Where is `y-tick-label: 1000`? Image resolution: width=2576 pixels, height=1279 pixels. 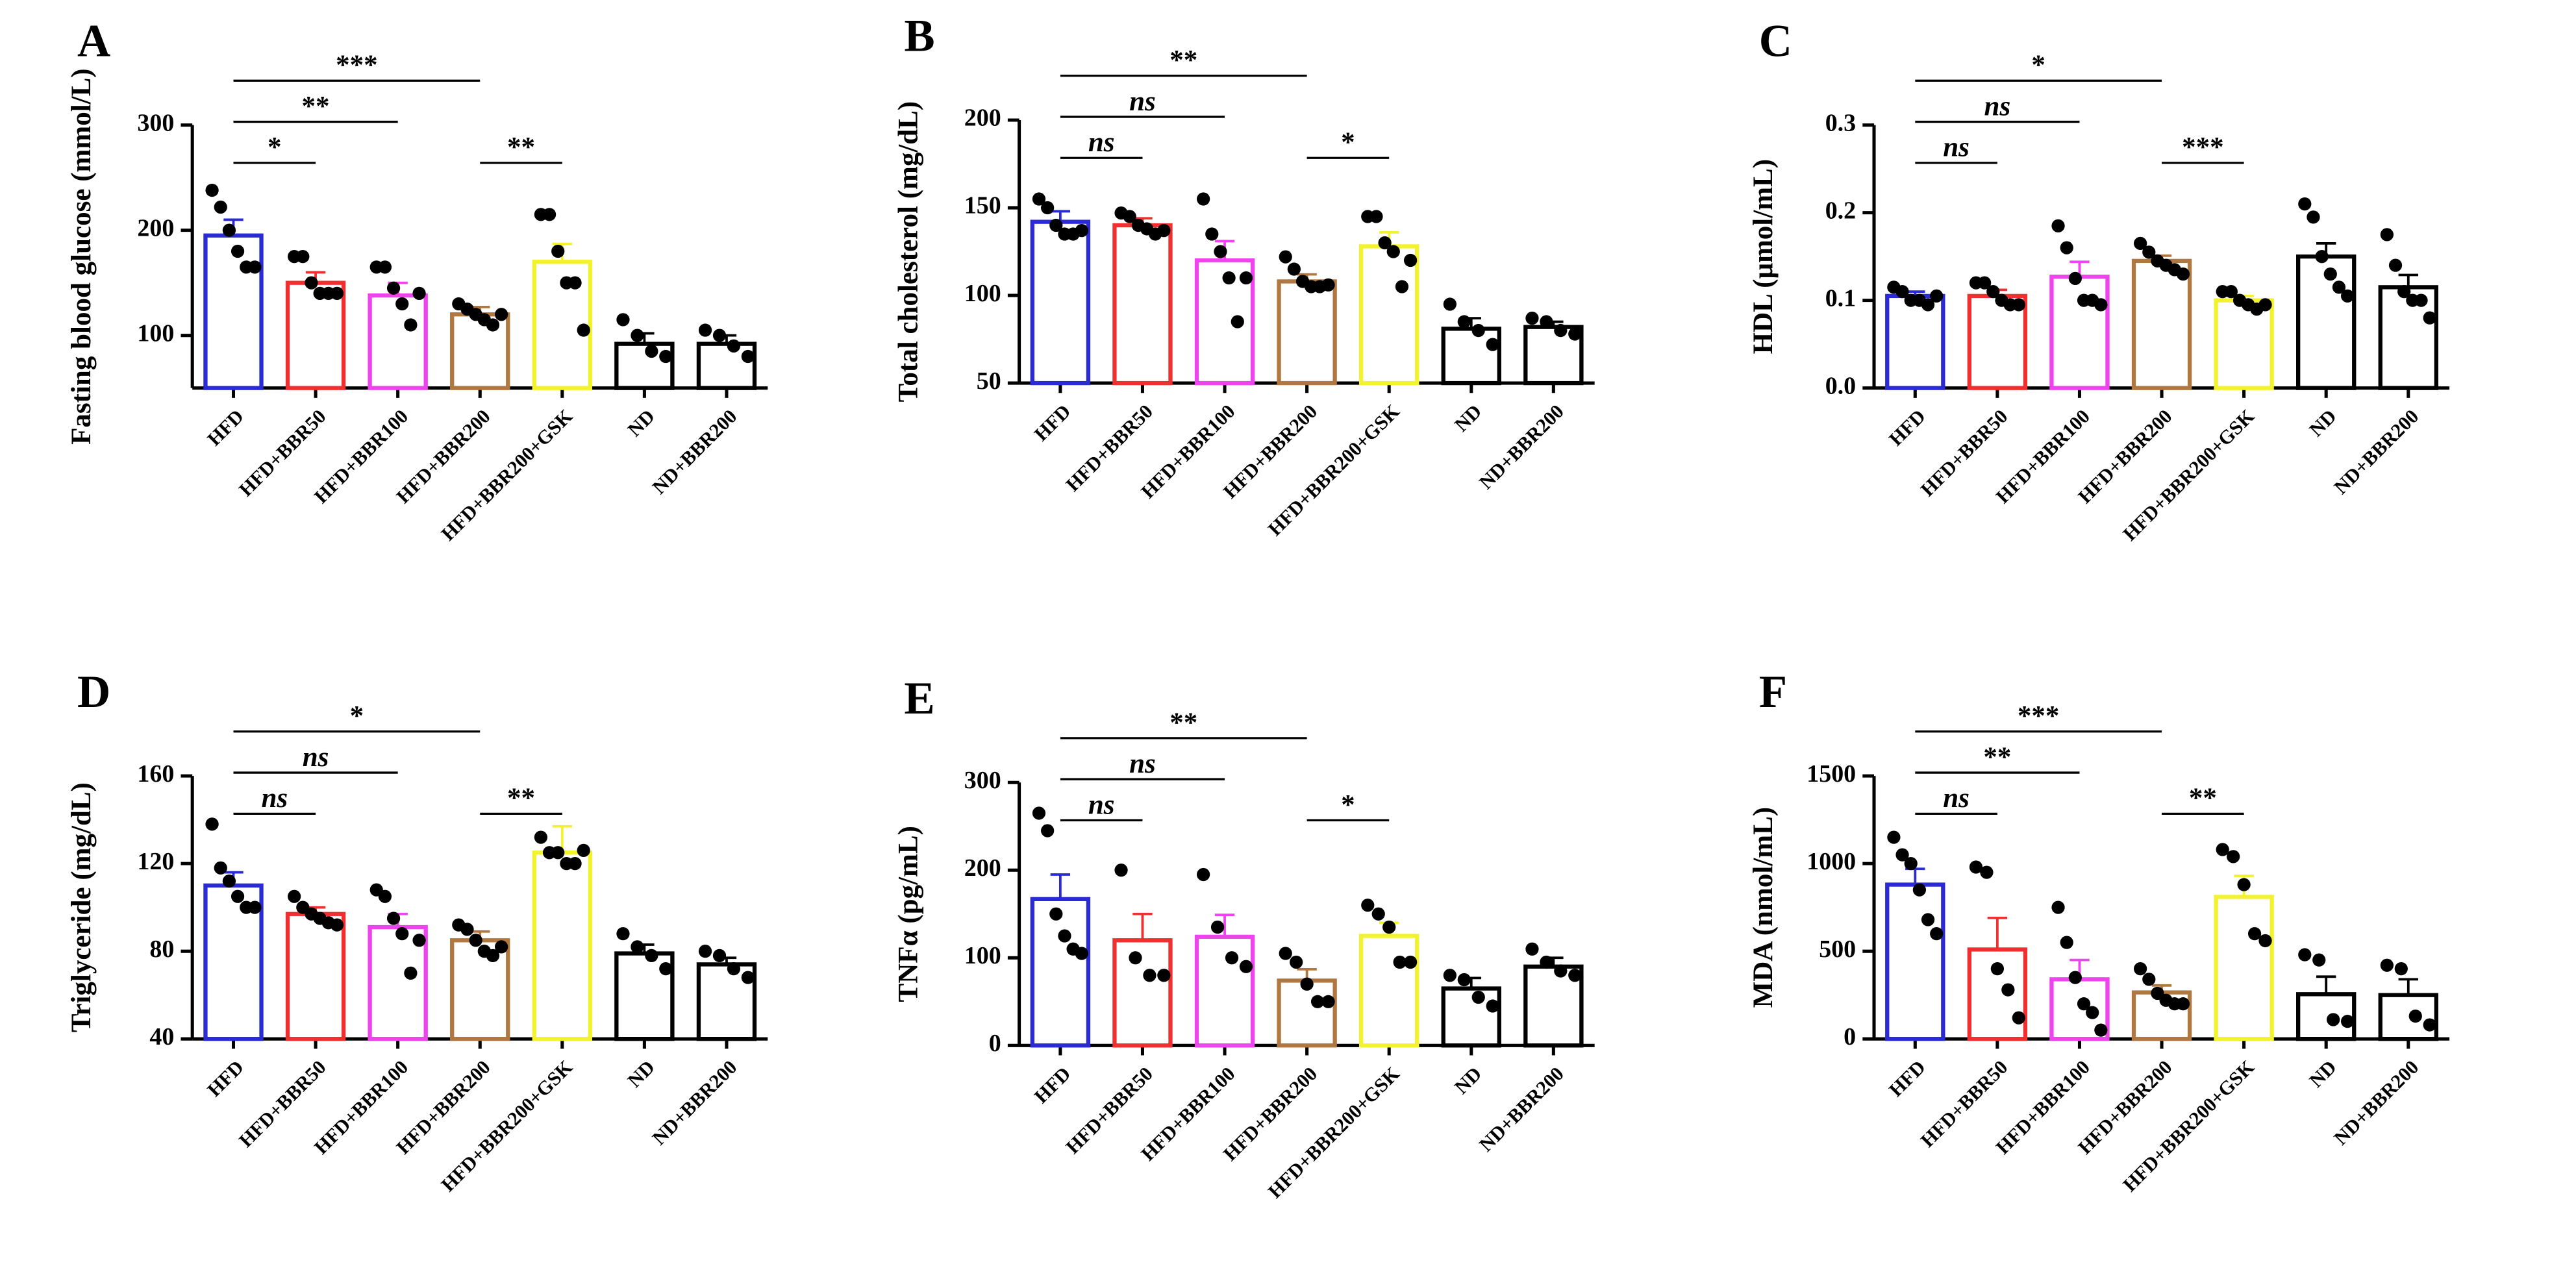 y-tick-label: 1000 is located at coordinates (1831, 861).